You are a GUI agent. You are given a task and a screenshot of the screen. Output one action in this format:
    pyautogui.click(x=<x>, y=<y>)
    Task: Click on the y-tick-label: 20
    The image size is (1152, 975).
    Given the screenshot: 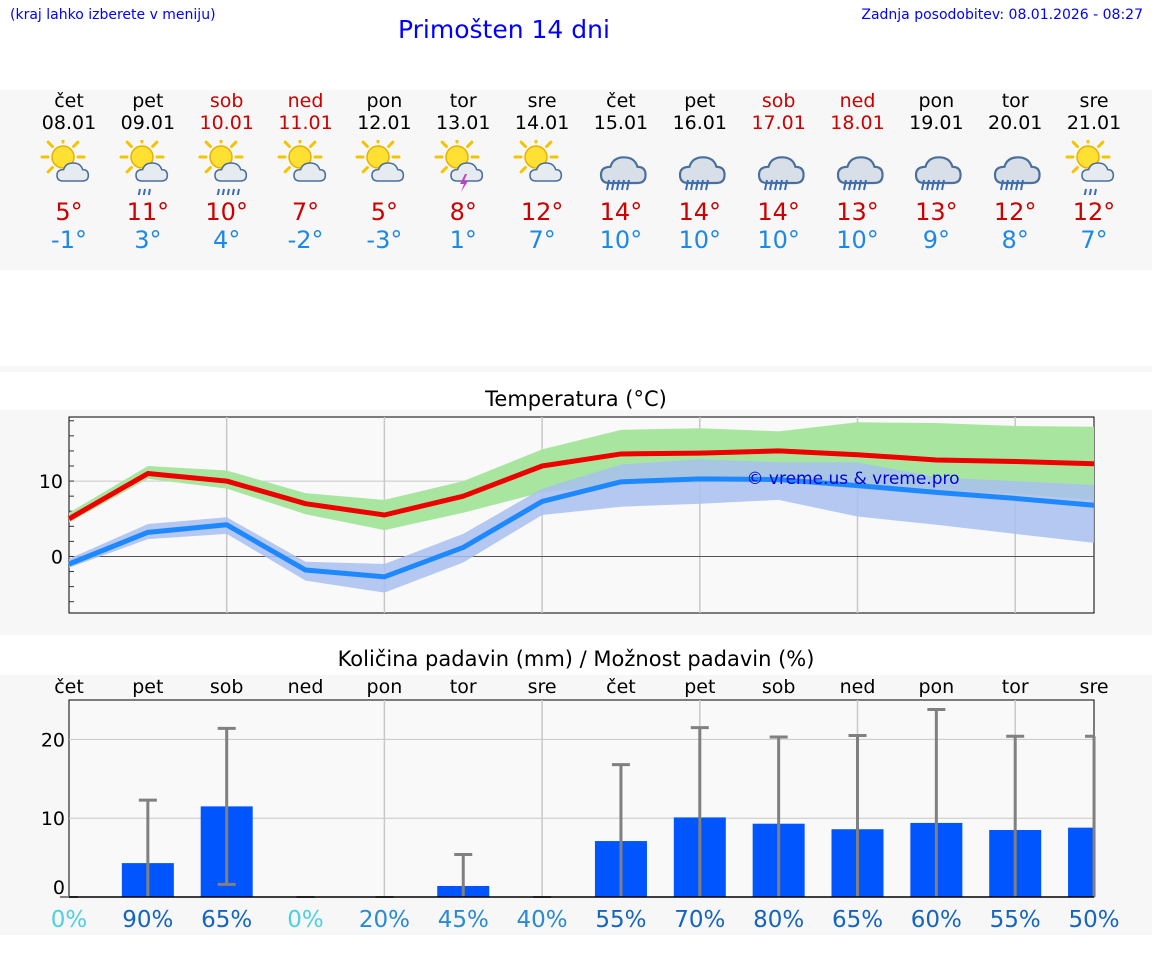 What is the action you would take?
    pyautogui.click(x=53, y=740)
    